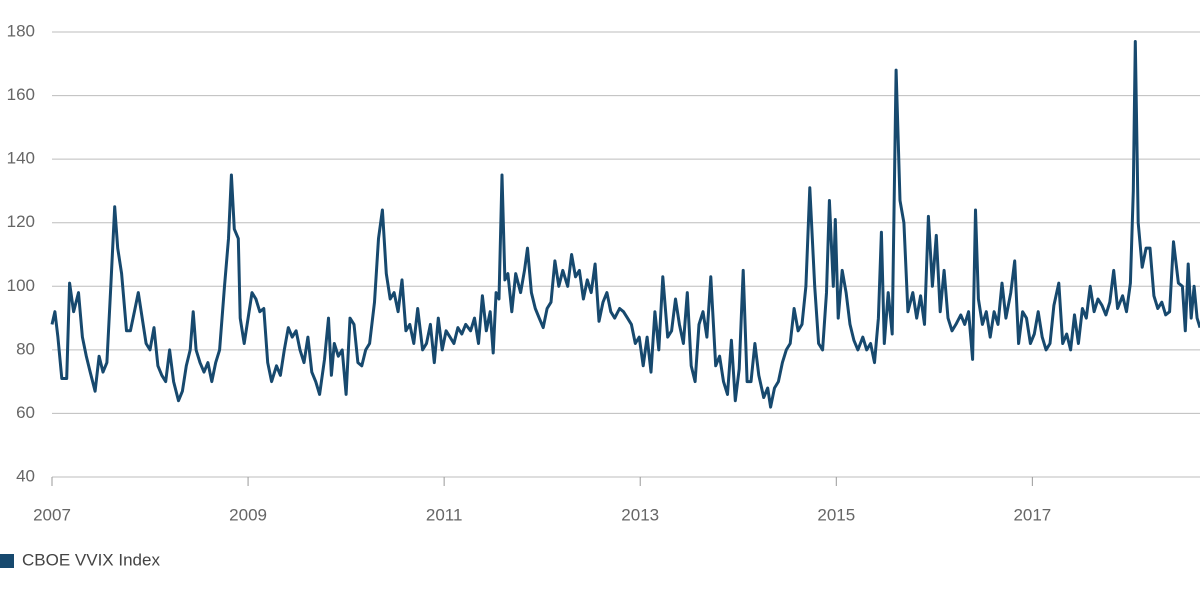  Describe the element at coordinates (21, 158) in the screenshot. I see `y-tick-label: 140` at that location.